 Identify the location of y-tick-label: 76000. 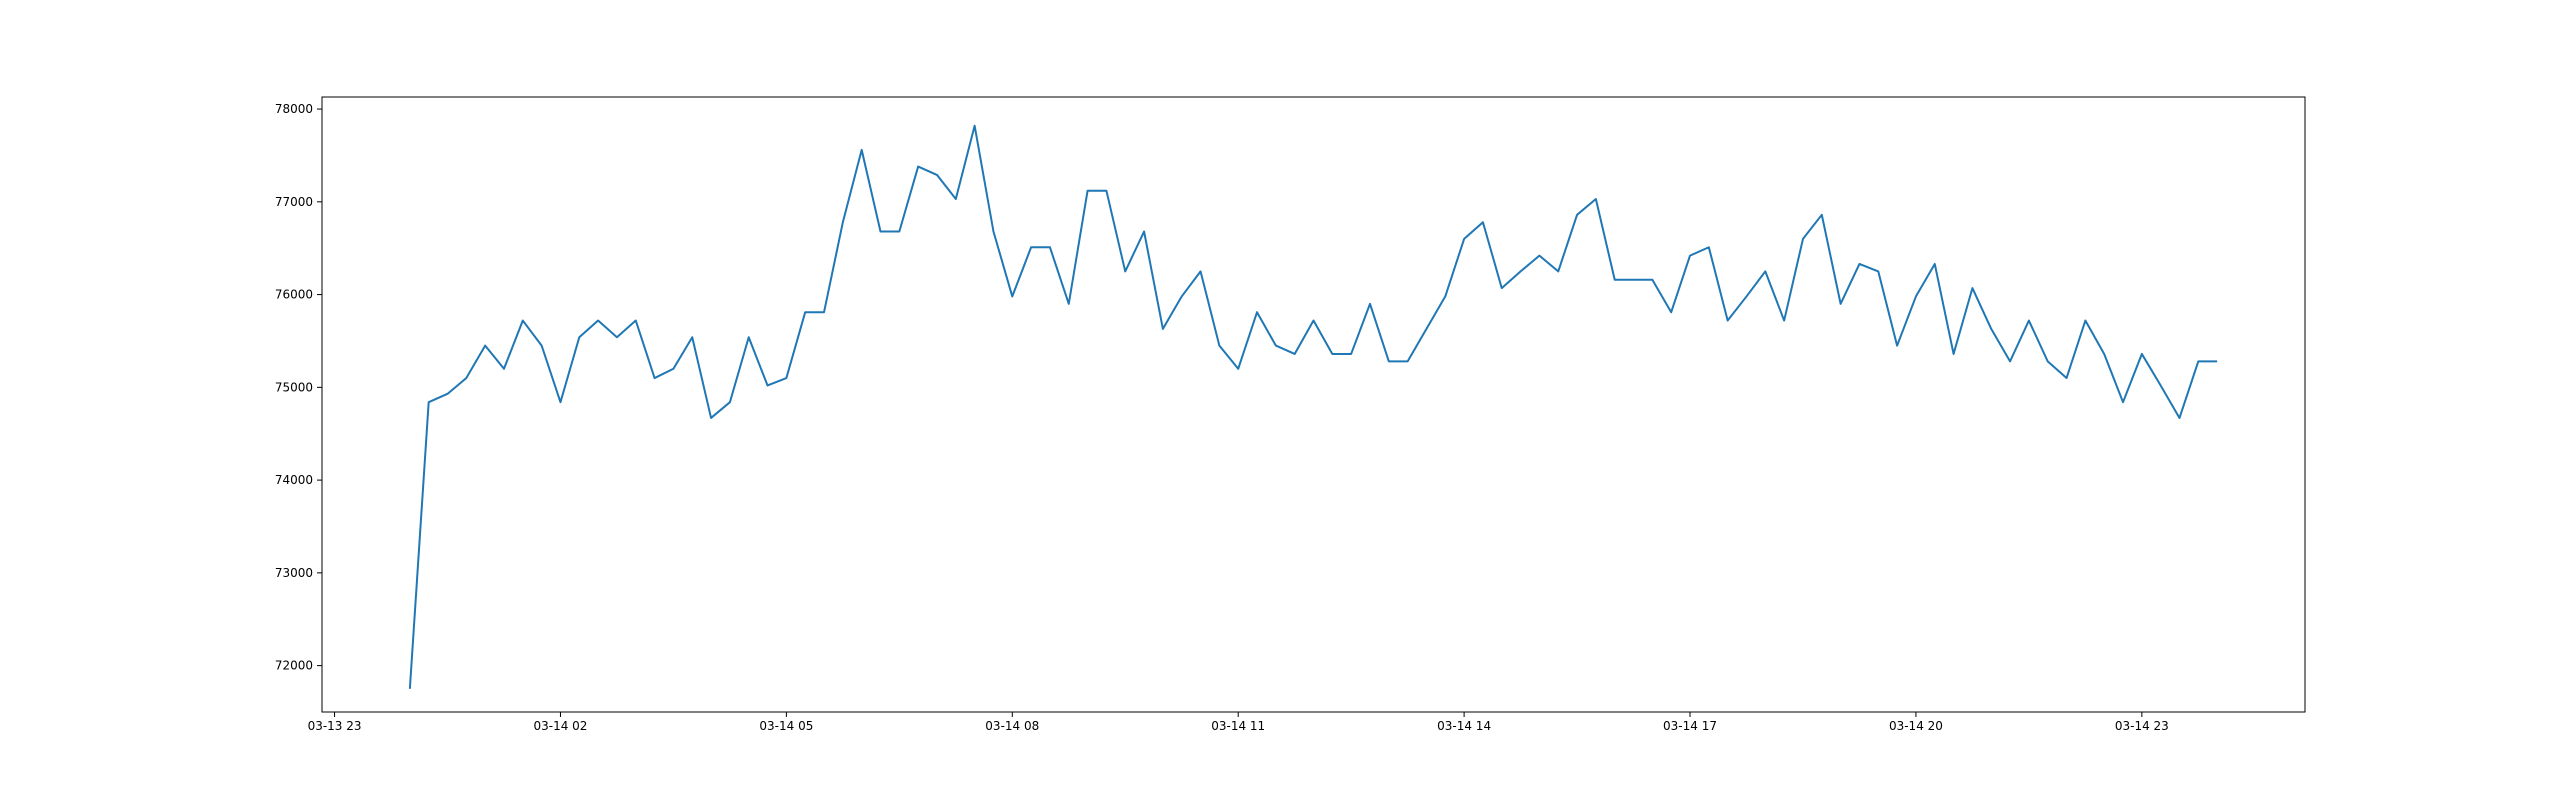
(294, 295).